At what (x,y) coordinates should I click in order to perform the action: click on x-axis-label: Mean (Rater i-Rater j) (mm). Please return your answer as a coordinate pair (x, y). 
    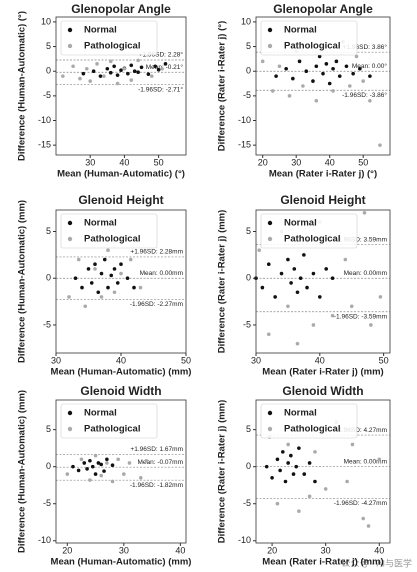
    Looking at the image, I should click on (322, 372).